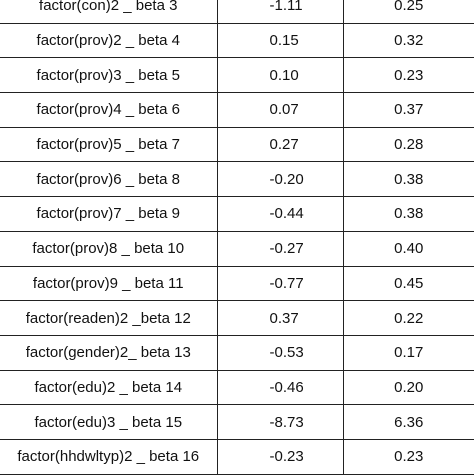 Image resolution: width=474 pixels, height=475 pixels. I want to click on estimate-cell: -0.20, so click(280, 179).